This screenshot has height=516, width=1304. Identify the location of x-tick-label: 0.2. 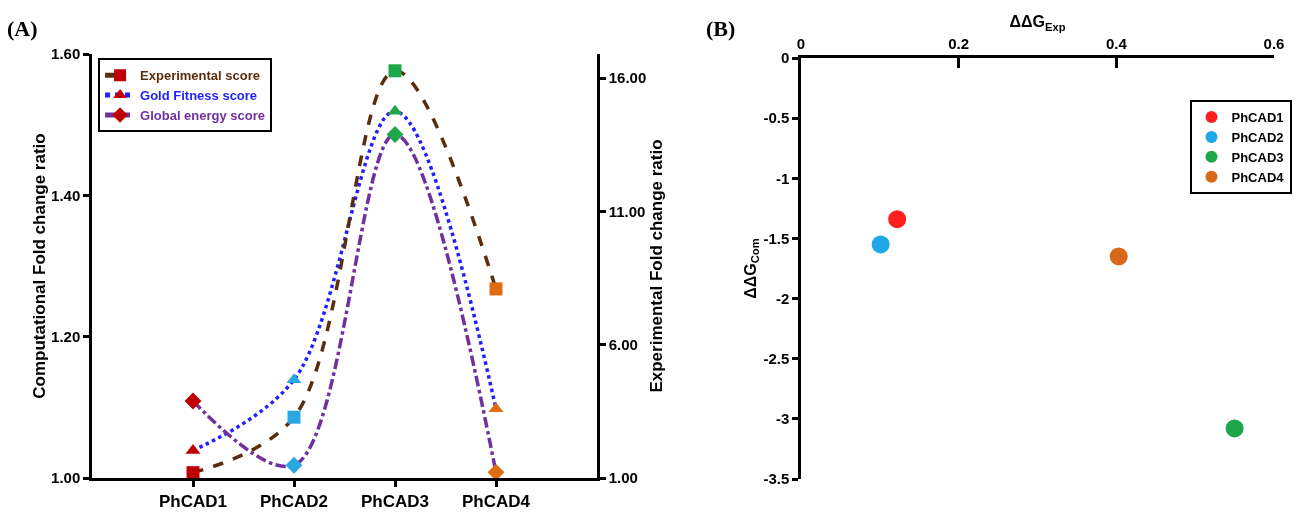
(959, 44).